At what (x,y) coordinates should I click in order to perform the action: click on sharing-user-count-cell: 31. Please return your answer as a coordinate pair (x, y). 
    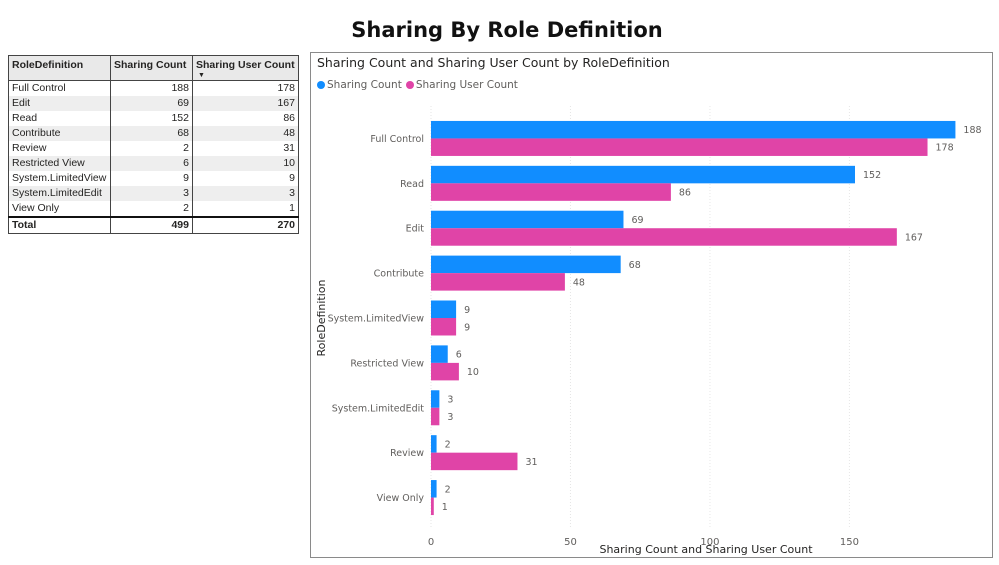
    Looking at the image, I should click on (245, 148).